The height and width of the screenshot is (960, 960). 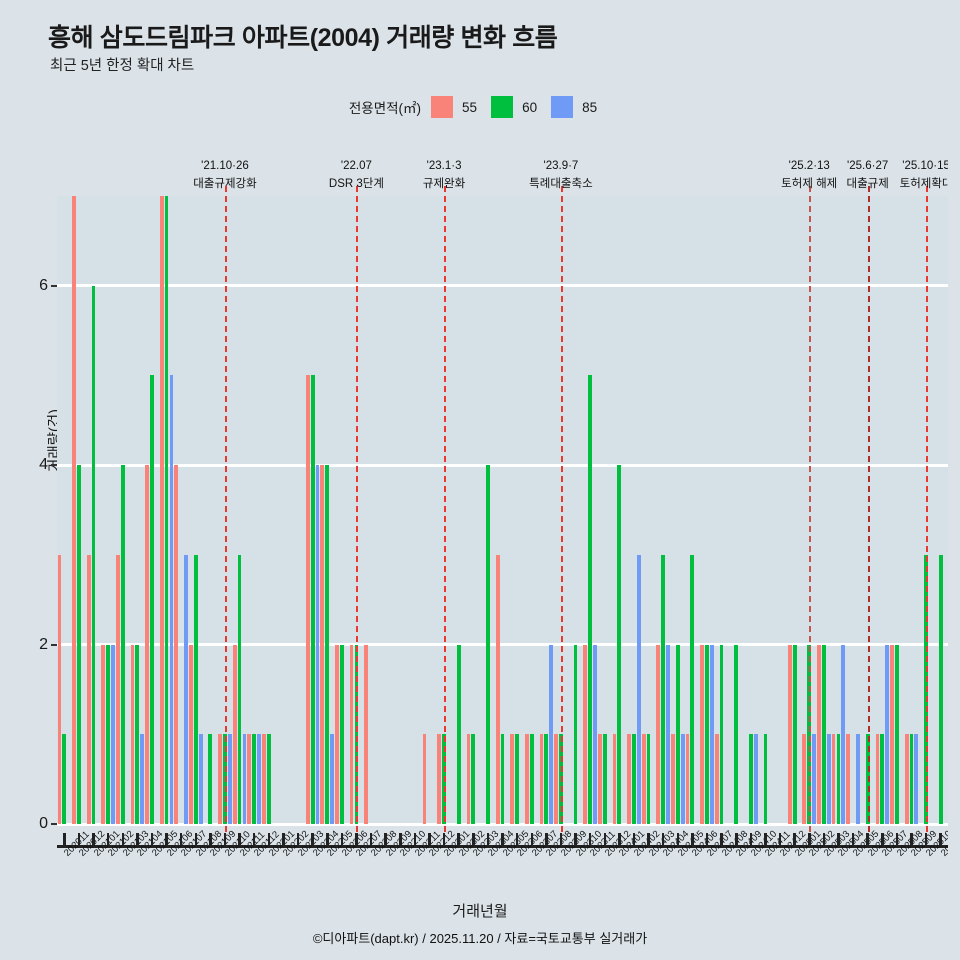 I want to click on event-annotation: '23.9·7 특례대출축소, so click(x=561, y=175).